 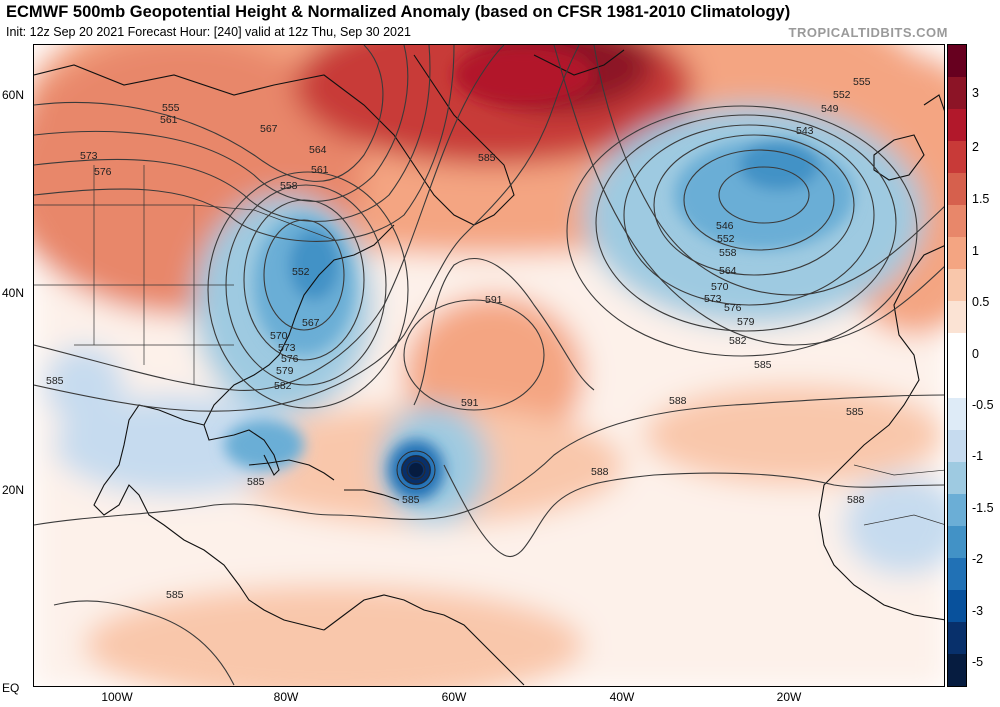 I want to click on storm-eye, so click(x=416, y=470).